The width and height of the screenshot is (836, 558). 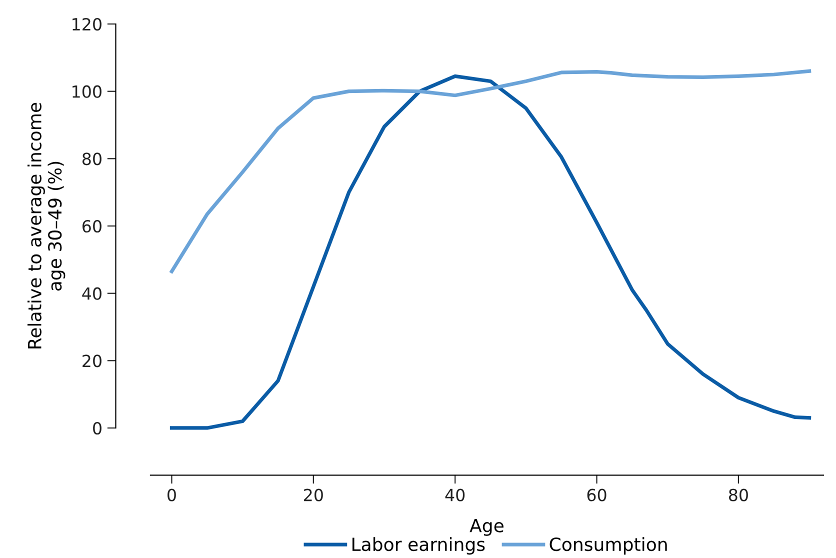 I want to click on x-tick-label: 0, so click(x=172, y=495).